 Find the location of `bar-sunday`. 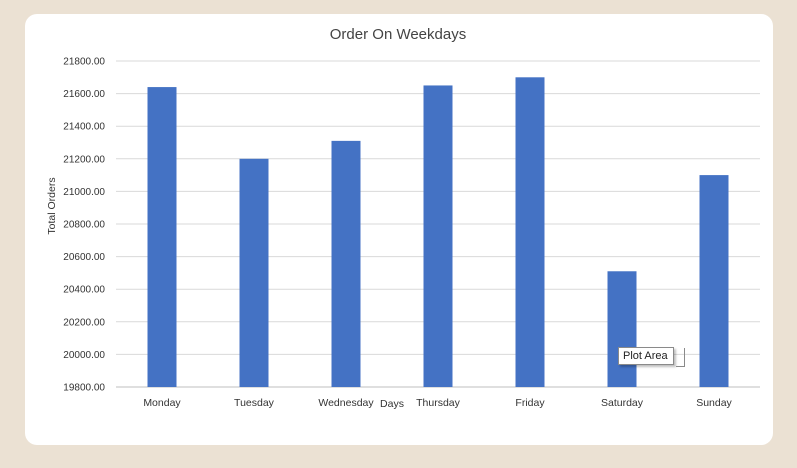

bar-sunday is located at coordinates (714, 281).